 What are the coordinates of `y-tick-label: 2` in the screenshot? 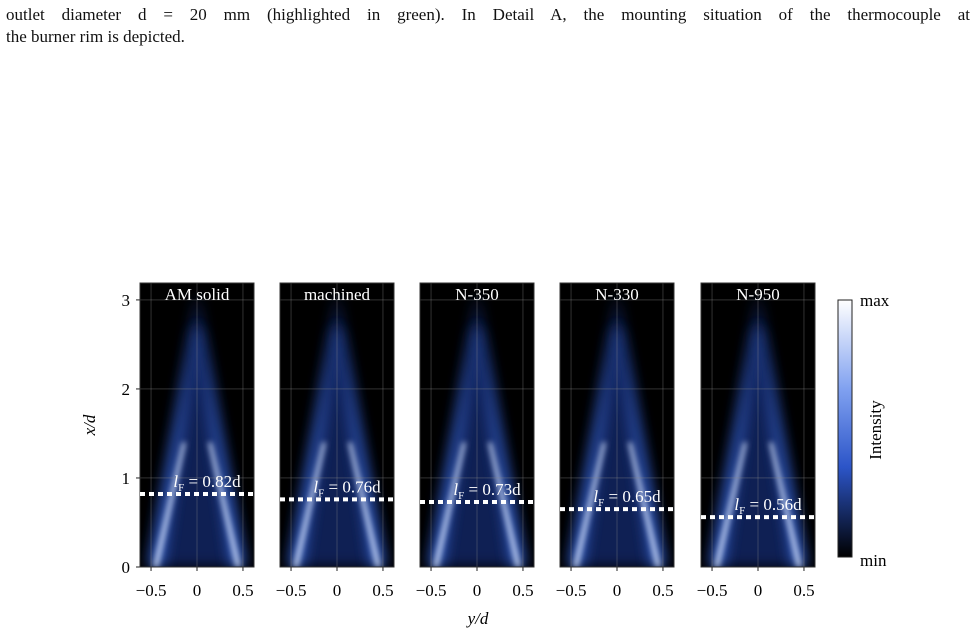 It's located at (126, 389).